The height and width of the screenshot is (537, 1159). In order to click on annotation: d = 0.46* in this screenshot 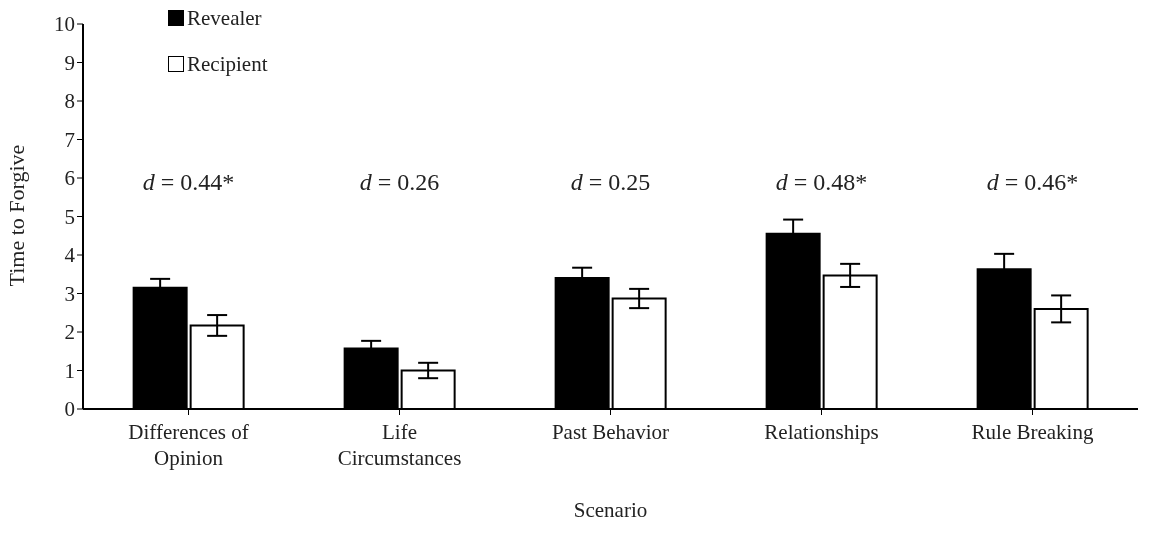, I will do `click(1032, 181)`.